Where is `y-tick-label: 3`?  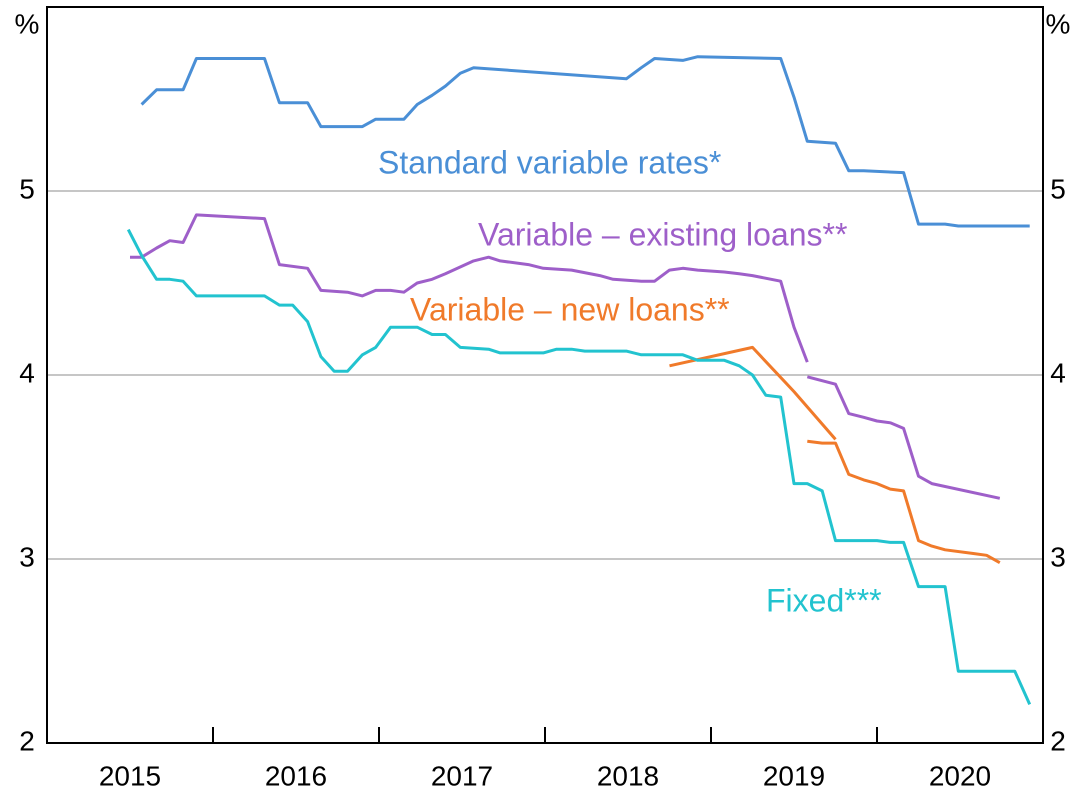
y-tick-label: 3 is located at coordinates (27, 556).